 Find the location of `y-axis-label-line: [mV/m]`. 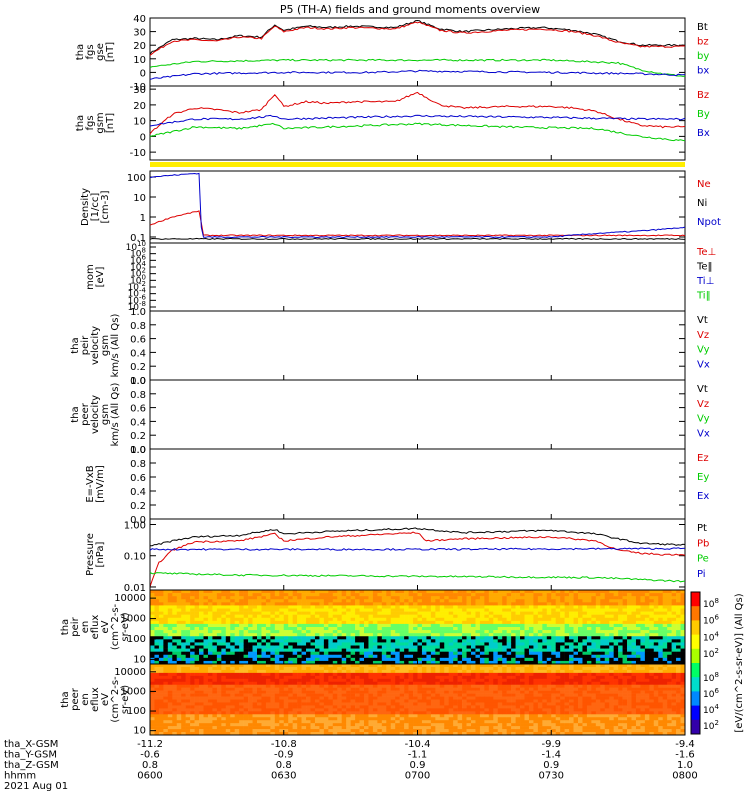

y-axis-label-line: [mV/m] is located at coordinates (100, 484).